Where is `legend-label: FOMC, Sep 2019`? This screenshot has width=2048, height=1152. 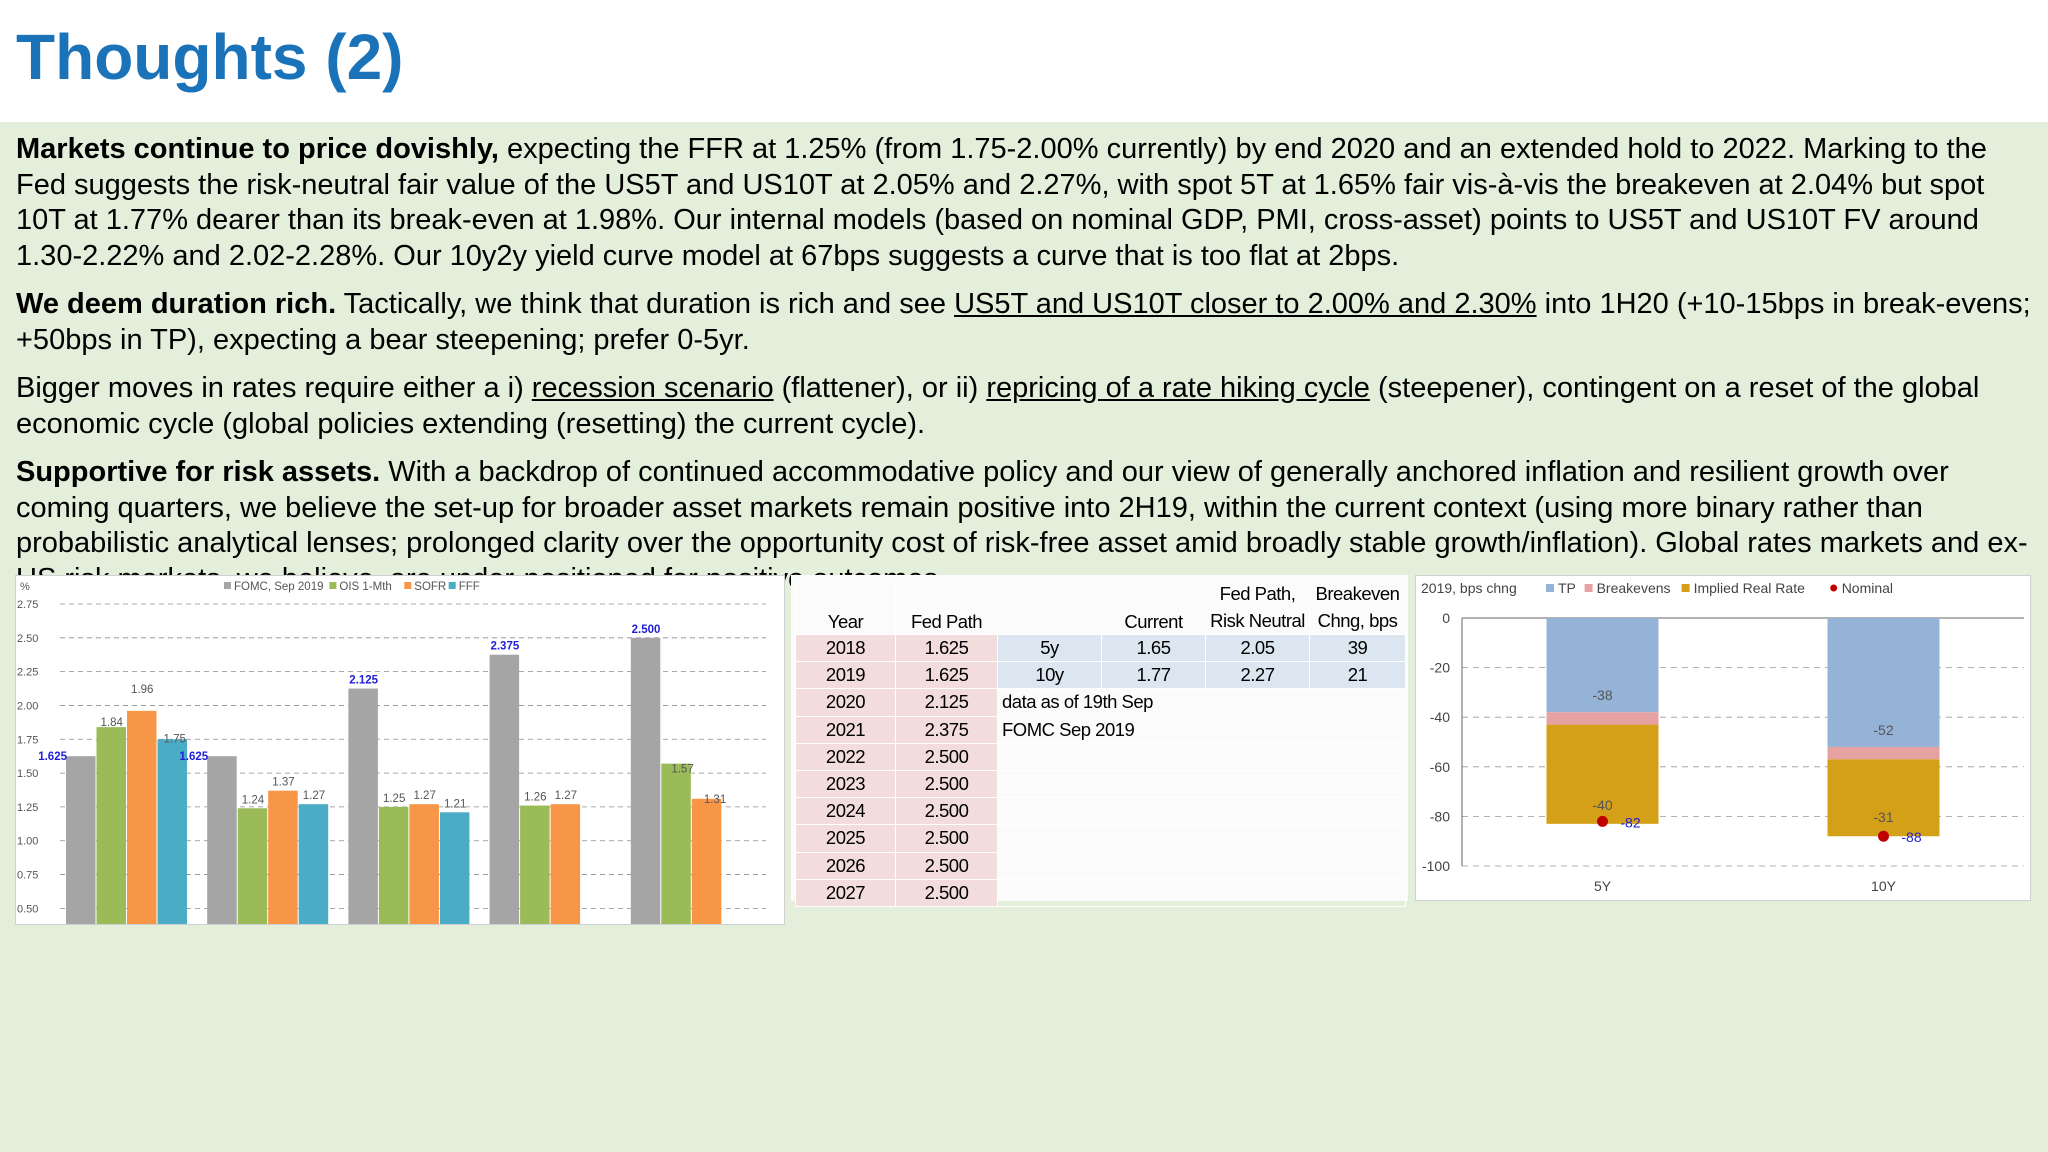 legend-label: FOMC, Sep 2019 is located at coordinates (278, 587).